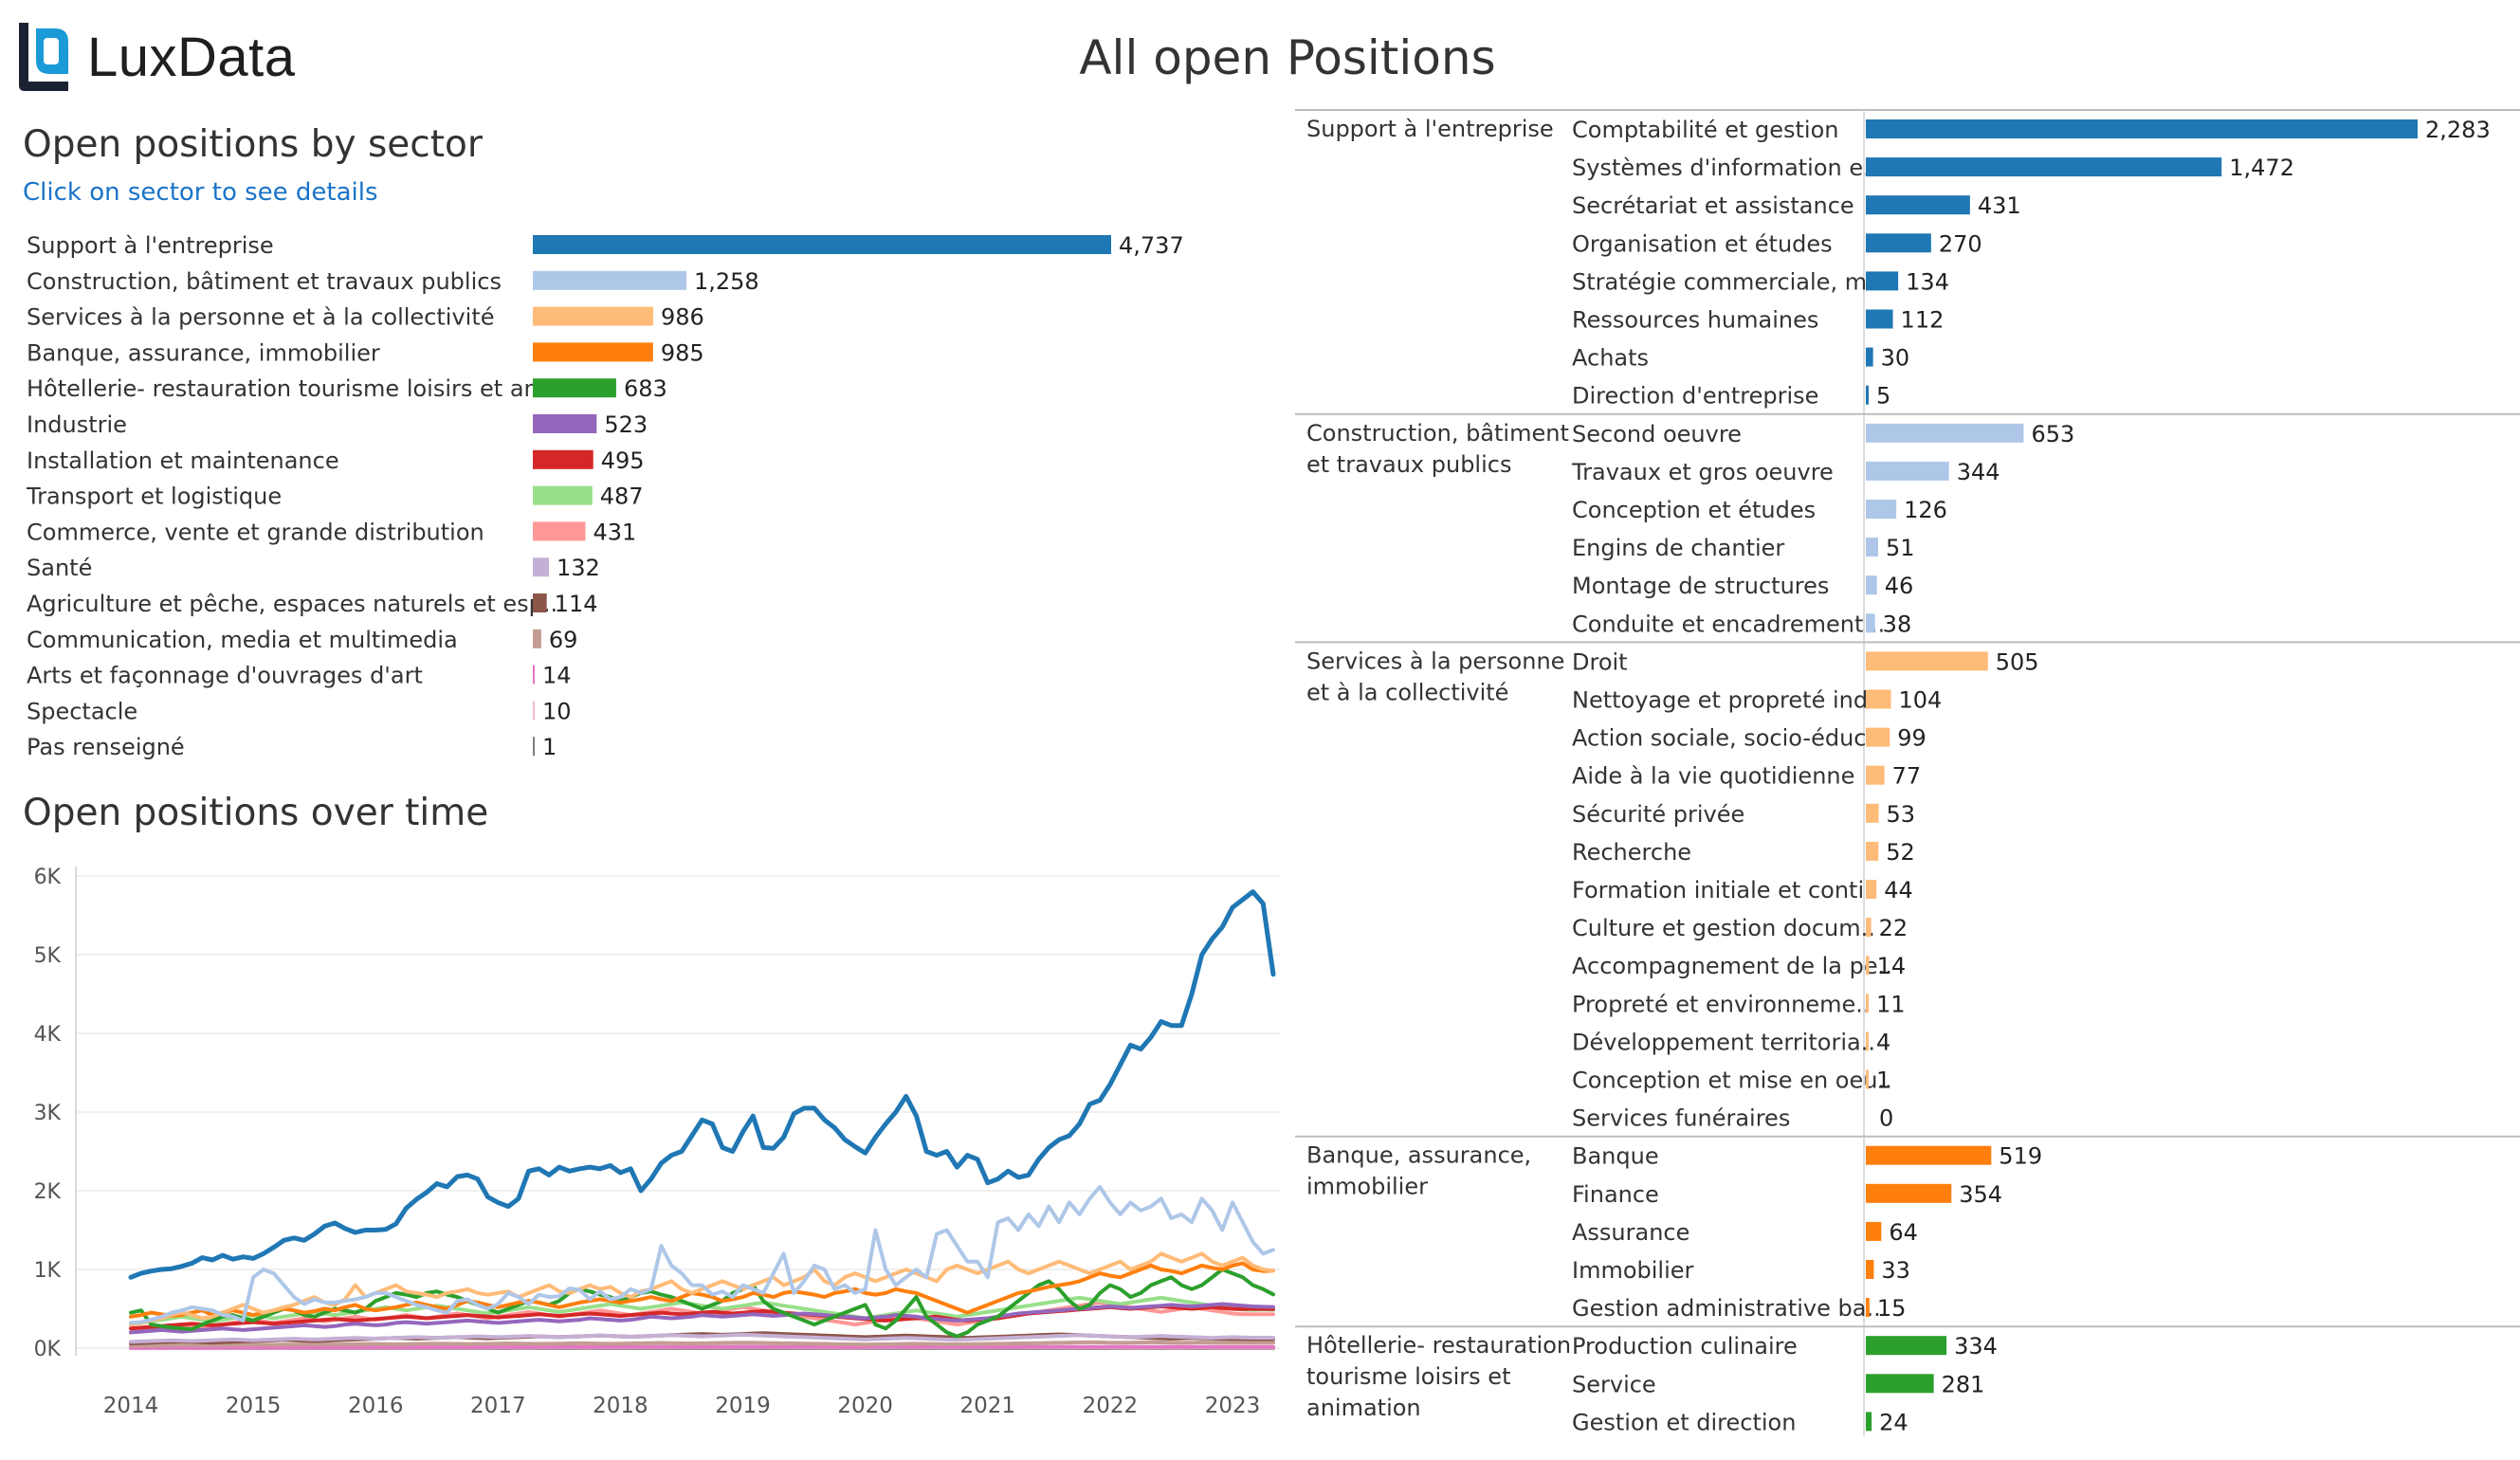 The width and height of the screenshot is (2520, 1460). What do you see at coordinates (1363, 1408) in the screenshot?
I see `group-label: animation` at bounding box center [1363, 1408].